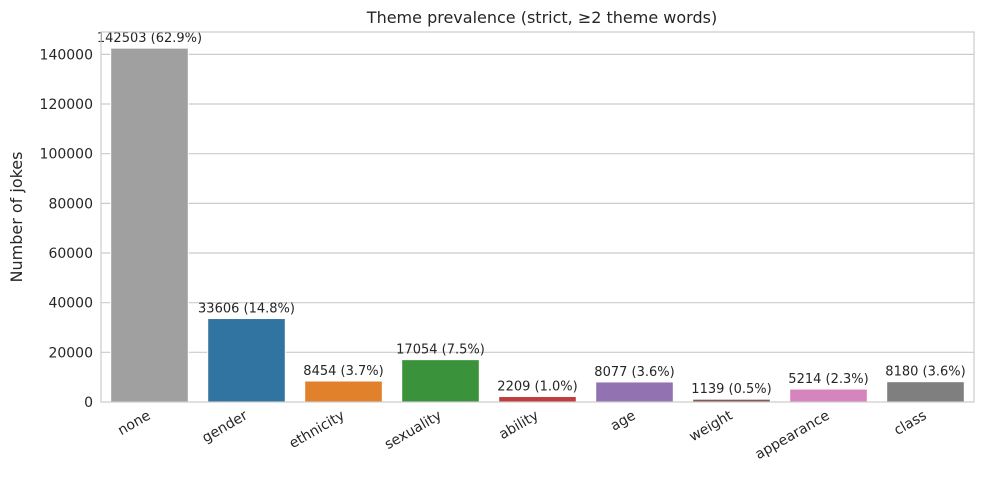 The image size is (984, 488). Describe the element at coordinates (70, 353) in the screenshot. I see `y-tick-label-1: 20000` at that location.